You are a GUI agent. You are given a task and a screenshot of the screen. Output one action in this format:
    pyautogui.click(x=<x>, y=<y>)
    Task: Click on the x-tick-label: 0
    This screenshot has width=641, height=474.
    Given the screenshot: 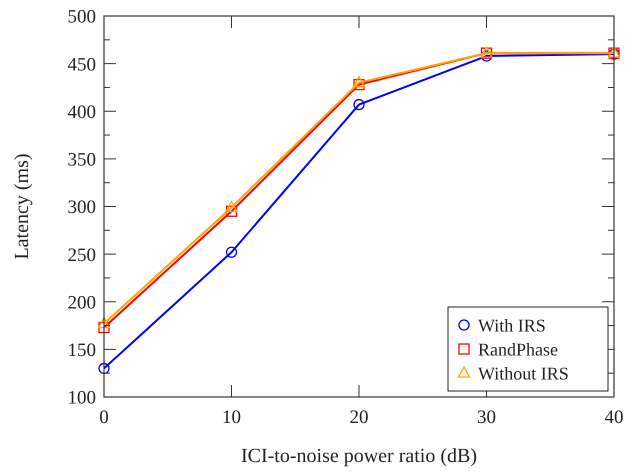 What is the action you would take?
    pyautogui.click(x=104, y=417)
    